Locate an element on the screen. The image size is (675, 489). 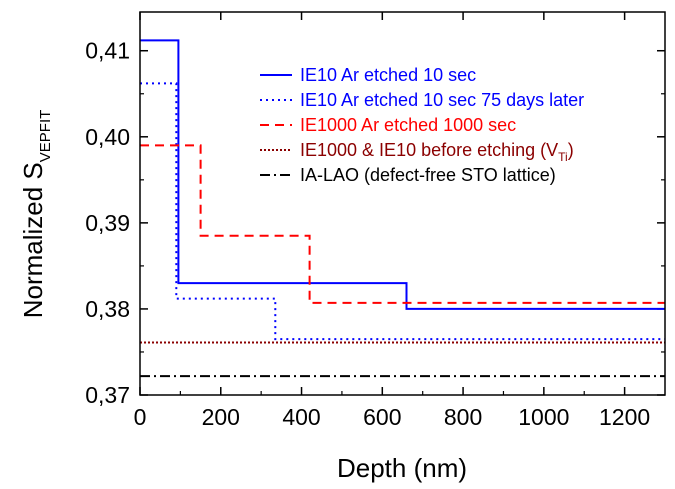
x-tick-label: 200 is located at coordinates (221, 417).